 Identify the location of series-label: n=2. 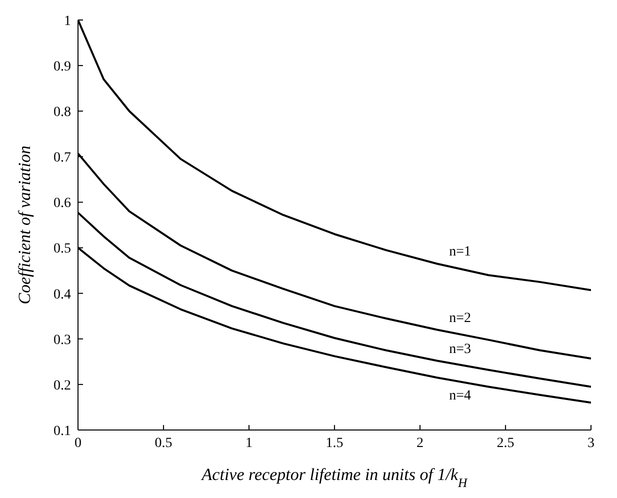
(460, 318).